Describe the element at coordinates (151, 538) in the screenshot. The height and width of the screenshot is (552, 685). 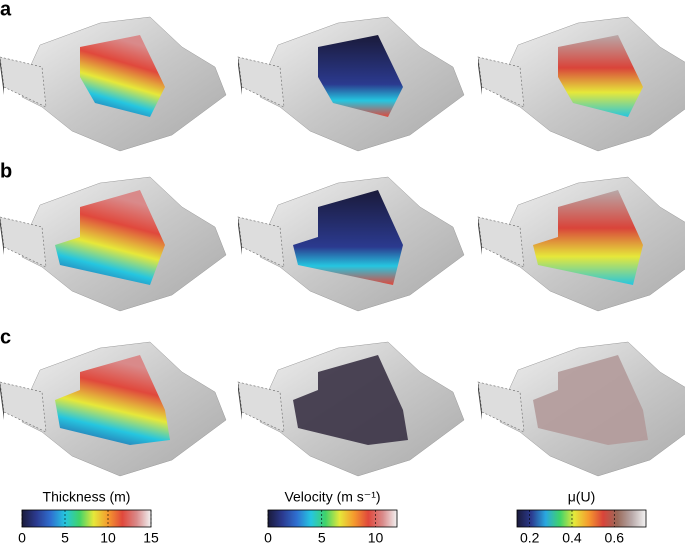
I see `tick-label: 15` at that location.